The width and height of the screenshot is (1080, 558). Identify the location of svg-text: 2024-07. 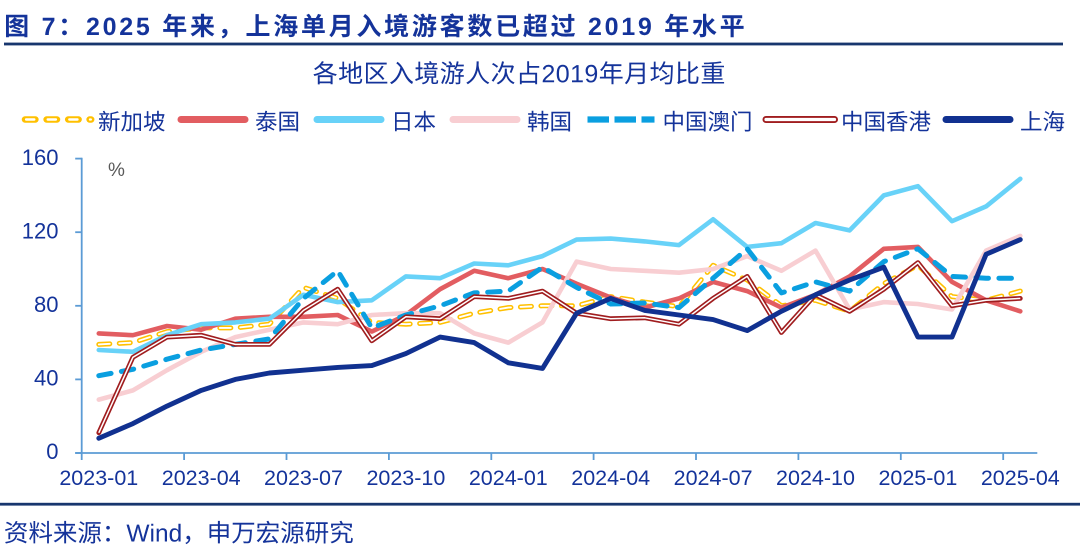
(713, 478).